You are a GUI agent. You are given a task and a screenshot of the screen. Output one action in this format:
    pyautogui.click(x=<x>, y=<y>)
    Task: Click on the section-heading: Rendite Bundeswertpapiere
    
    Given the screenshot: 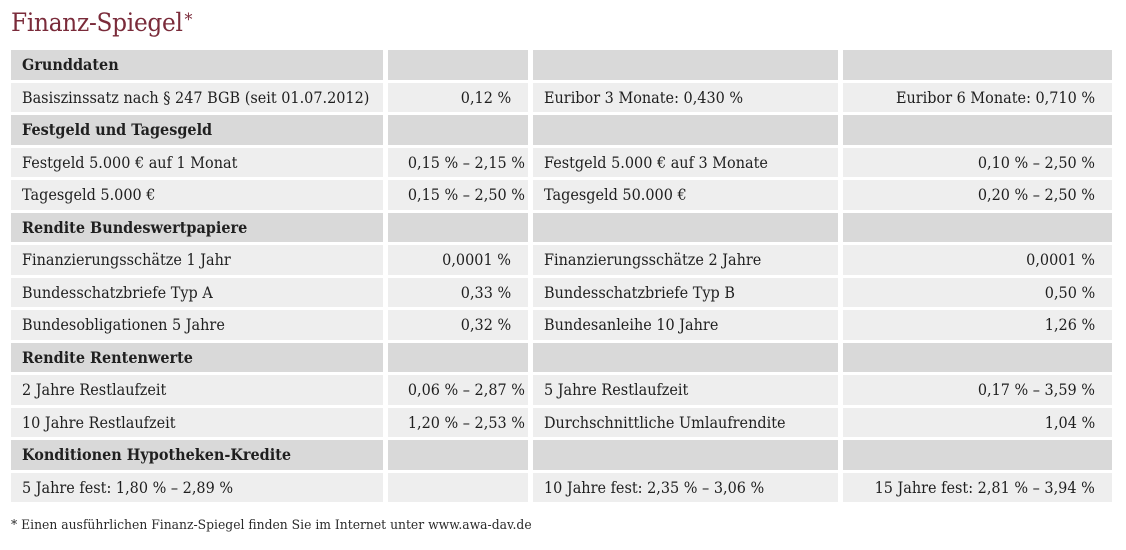 What is the action you would take?
    pyautogui.click(x=197, y=227)
    